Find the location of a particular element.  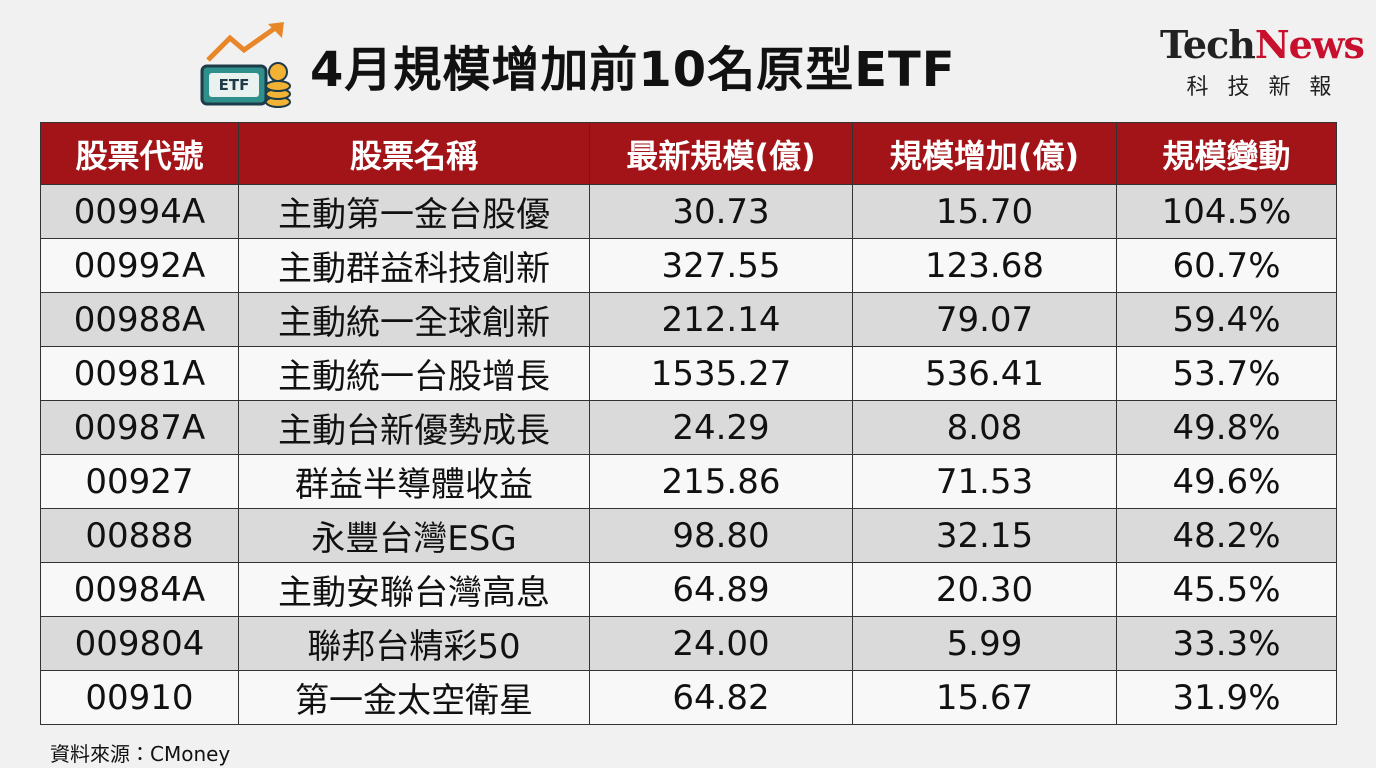

table-cell: 71.53 is located at coordinates (984, 481).